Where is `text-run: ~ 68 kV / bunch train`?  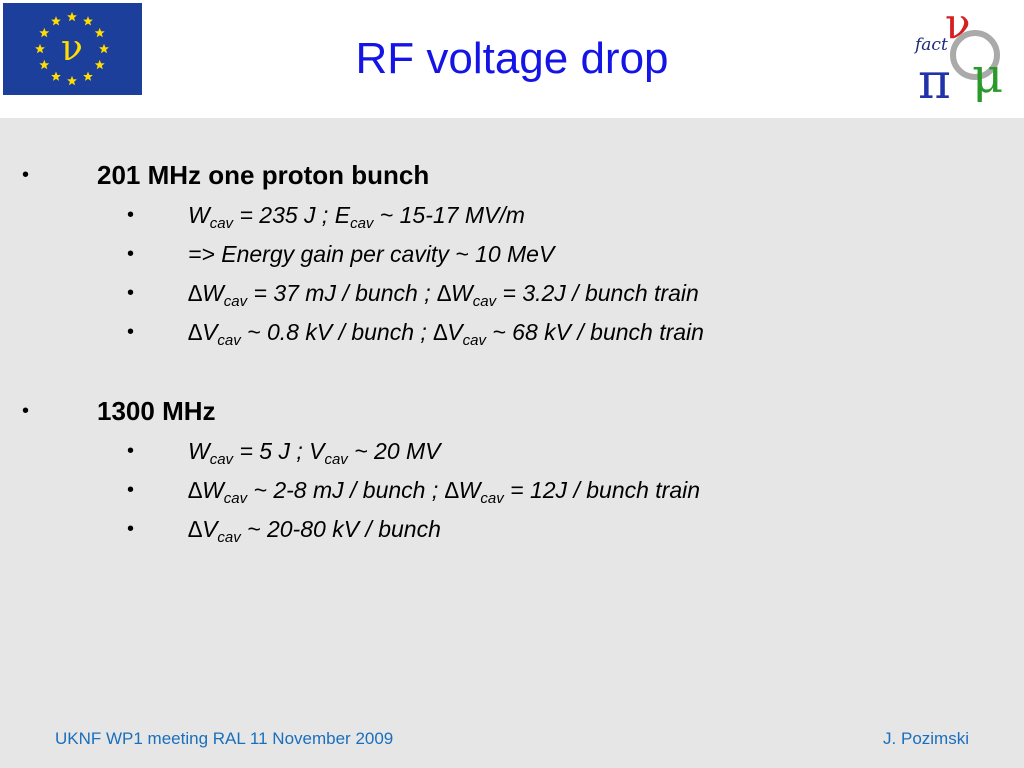 text-run: ~ 68 kV / bunch train is located at coordinates (594, 332).